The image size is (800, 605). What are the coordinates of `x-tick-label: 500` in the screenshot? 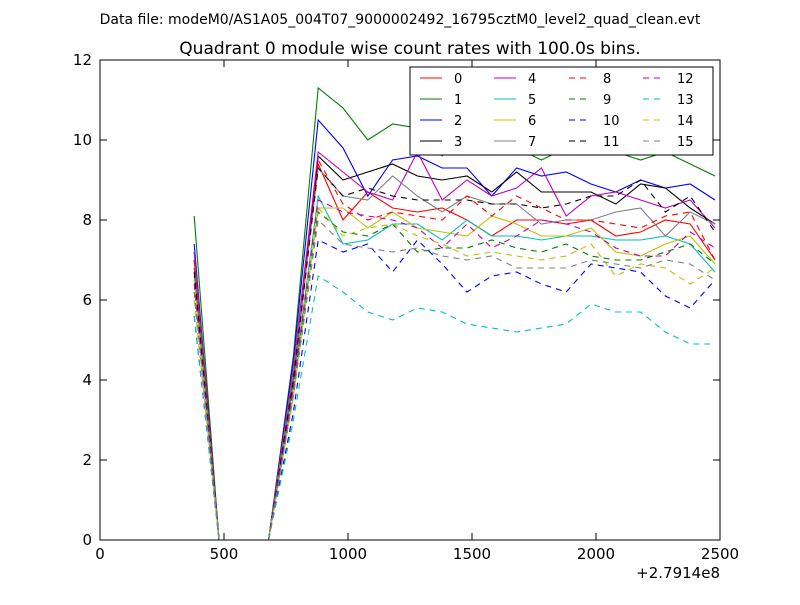 It's located at (224, 554).